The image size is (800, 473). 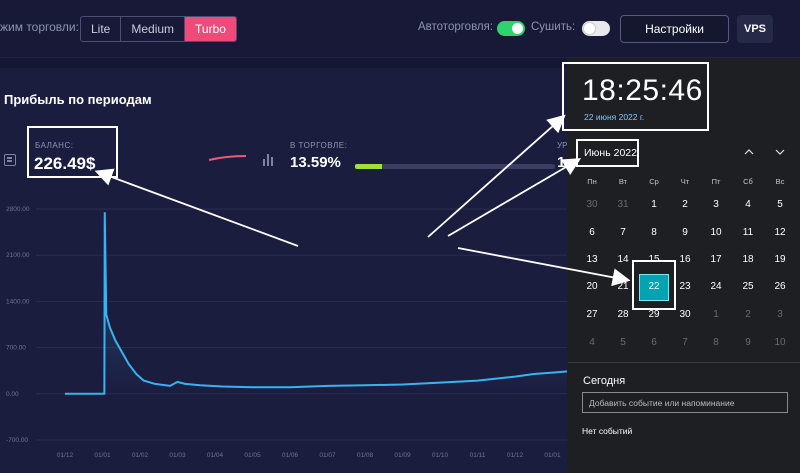 I want to click on chevron-down-icon, so click(x=780, y=152).